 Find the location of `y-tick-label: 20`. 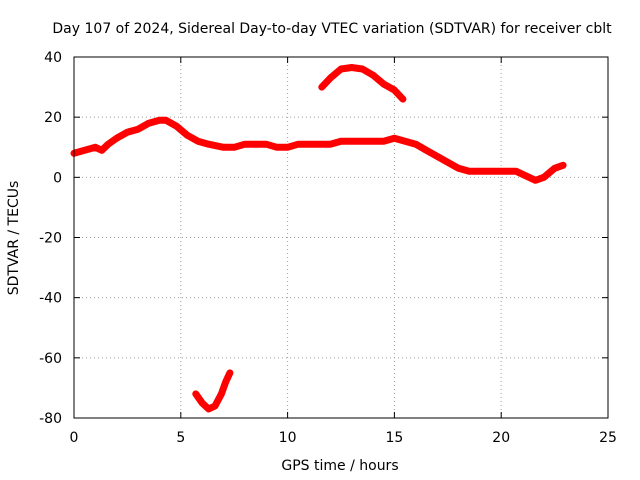

y-tick-label: 20 is located at coordinates (53, 118).